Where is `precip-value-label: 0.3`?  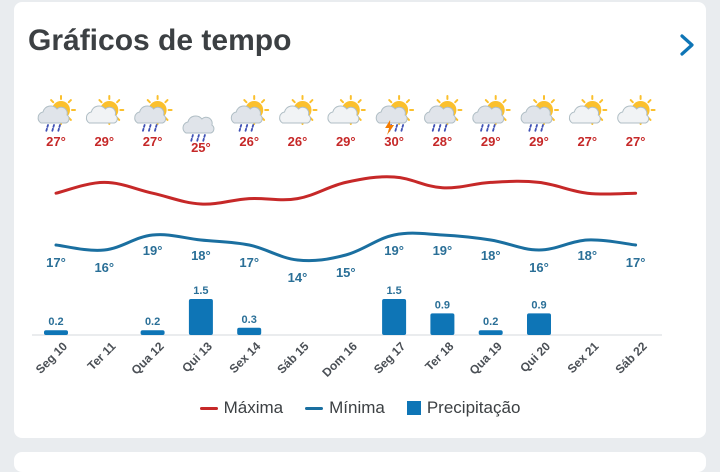 precip-value-label: 0.3 is located at coordinates (249, 320).